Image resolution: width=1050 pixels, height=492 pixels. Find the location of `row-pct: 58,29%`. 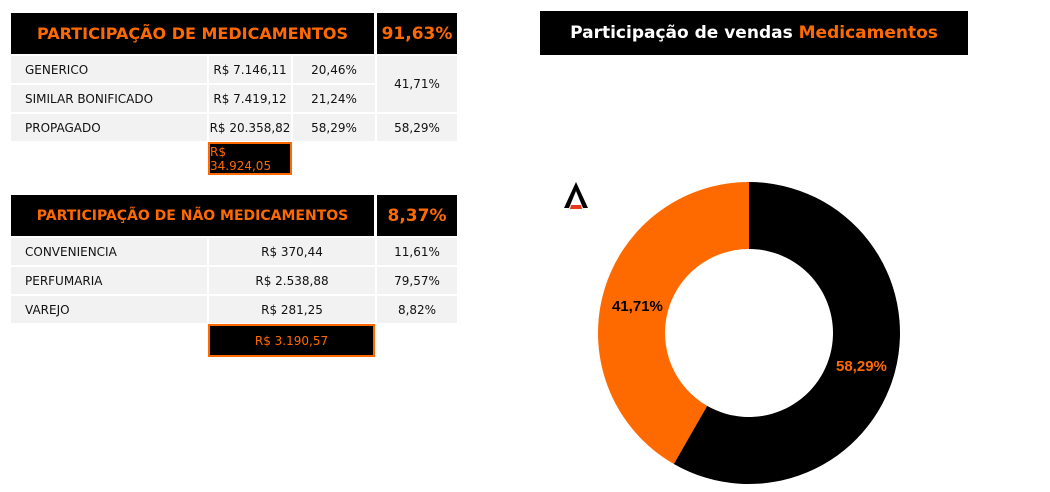

row-pct: 58,29% is located at coordinates (334, 127).